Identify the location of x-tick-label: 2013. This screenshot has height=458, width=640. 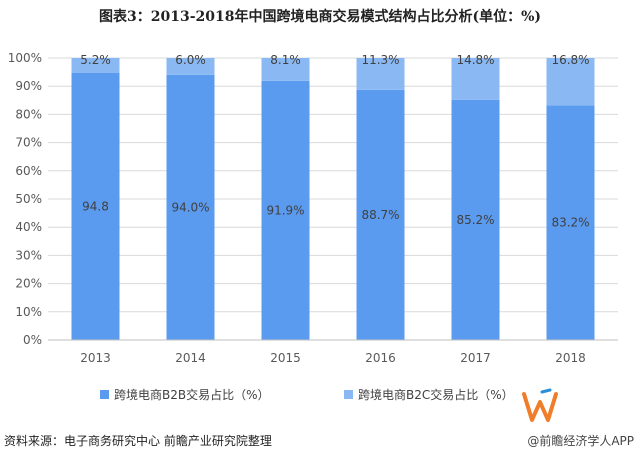
(95, 358).